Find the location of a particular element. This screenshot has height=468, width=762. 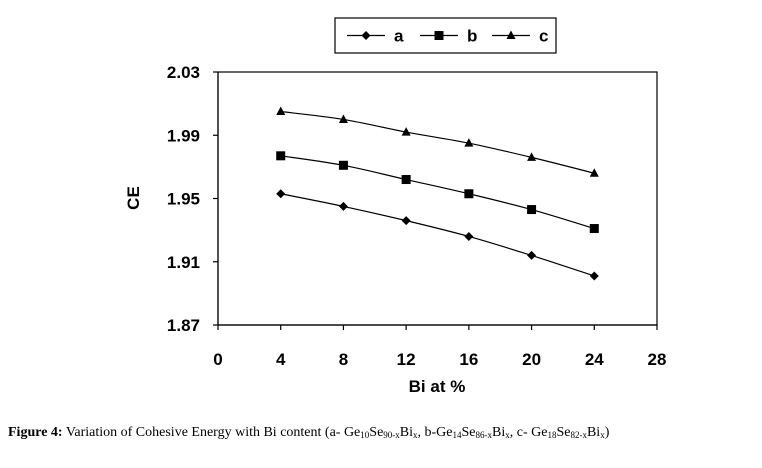

x-tick-label: 24 is located at coordinates (594, 359).